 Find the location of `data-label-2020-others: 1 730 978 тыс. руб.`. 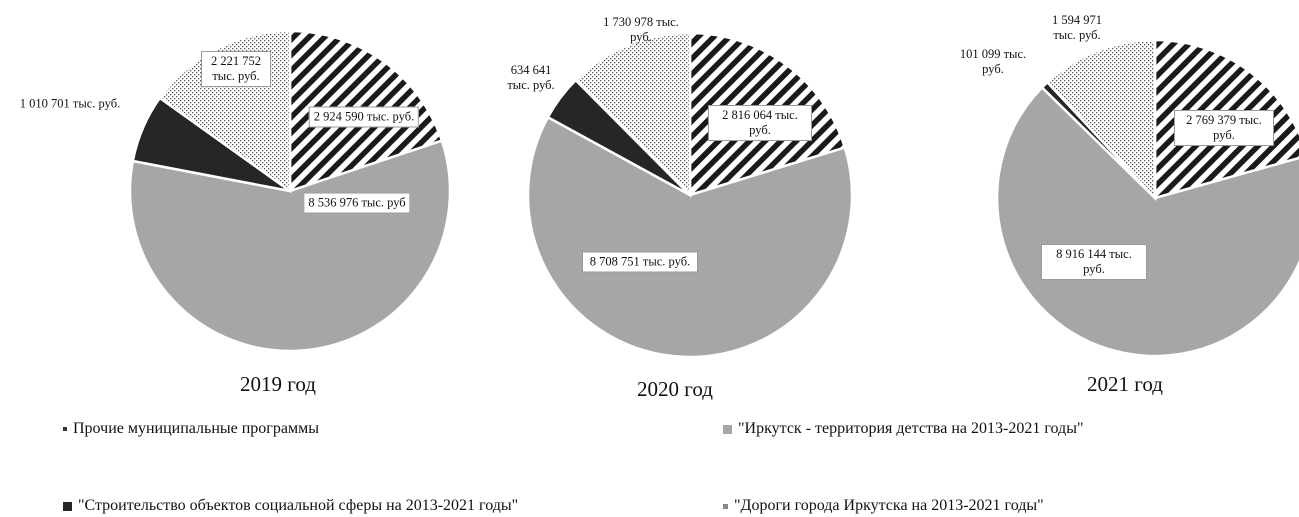

data-label-2020-others: 1 730 978 тыс. руб. is located at coordinates (641, 29).